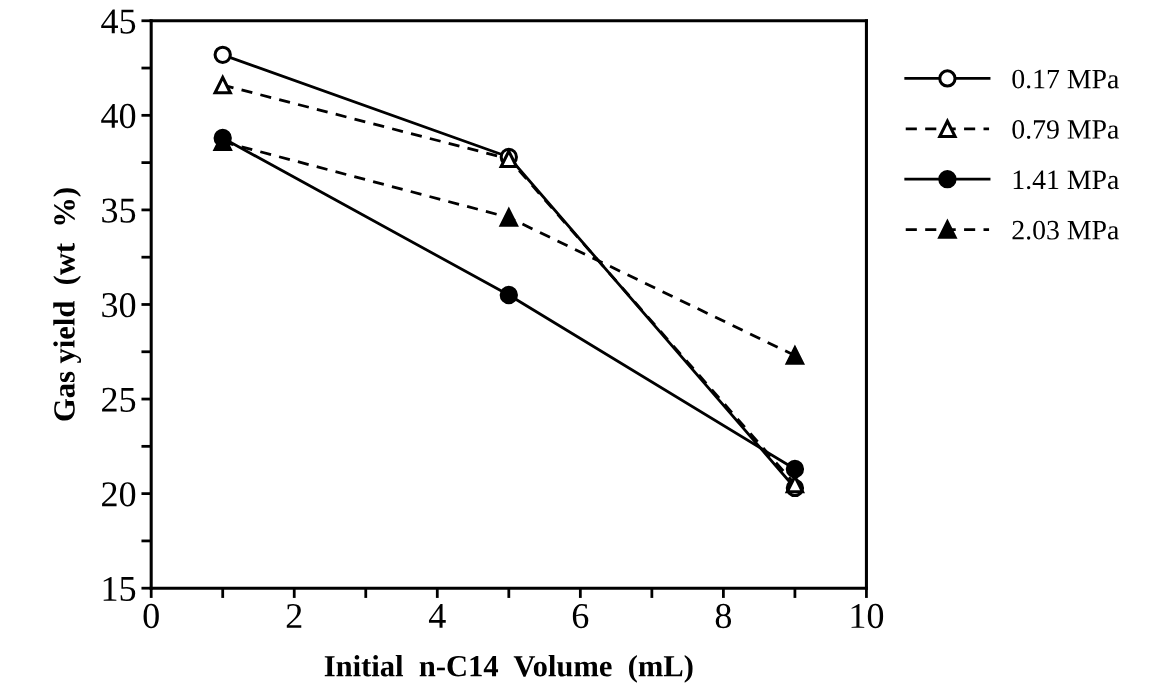 This screenshot has width=1163, height=692. Describe the element at coordinates (1065, 129) in the screenshot. I see `legend-label: 0.79 MPa` at that location.